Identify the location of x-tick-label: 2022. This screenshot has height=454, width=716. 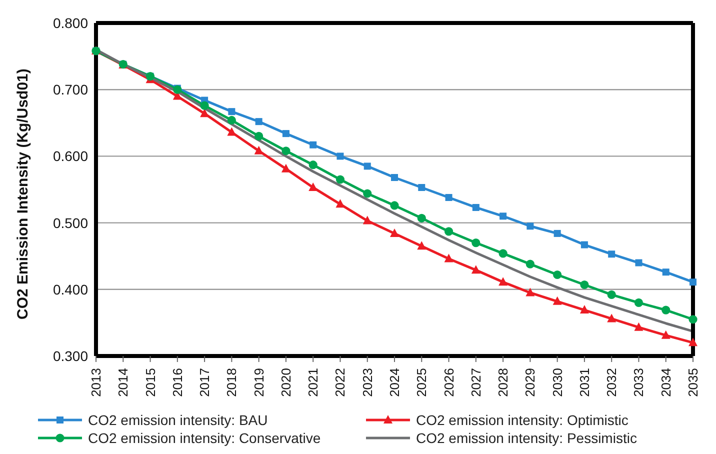
(340, 382).